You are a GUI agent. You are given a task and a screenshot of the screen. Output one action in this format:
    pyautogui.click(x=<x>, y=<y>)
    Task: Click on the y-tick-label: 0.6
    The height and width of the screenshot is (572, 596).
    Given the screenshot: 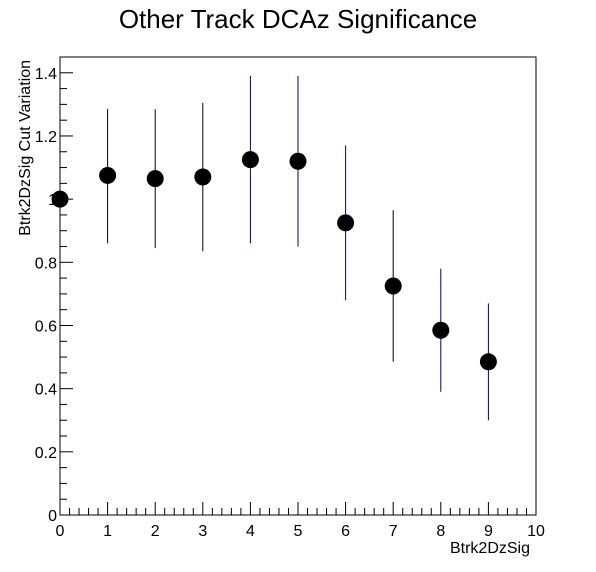 What is the action you would take?
    pyautogui.click(x=46, y=326)
    